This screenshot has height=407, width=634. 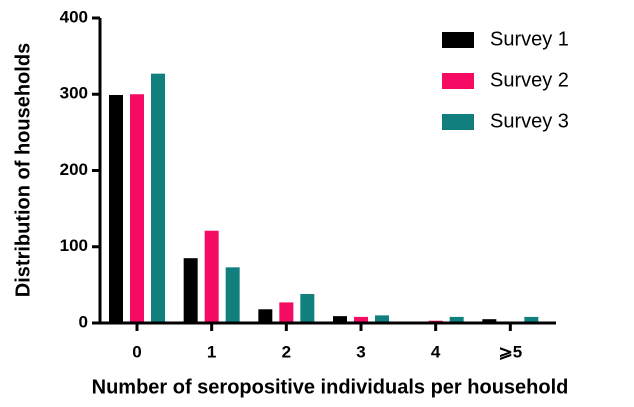 What do you see at coordinates (286, 351) in the screenshot?
I see `x-tick-label: 2` at bounding box center [286, 351].